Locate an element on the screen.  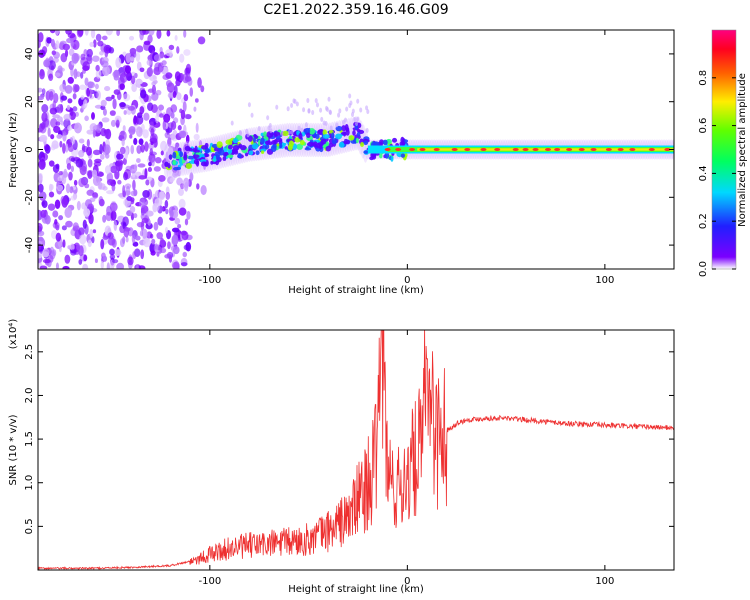
heatmap-x-tick-label: -100 is located at coordinates (209, 280).